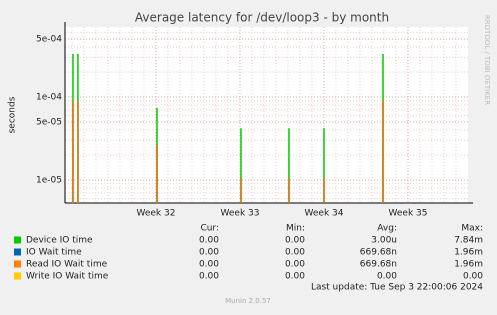 The image size is (497, 315). Describe the element at coordinates (240, 214) in the screenshot. I see `x-tick-label: Week 33` at that location.